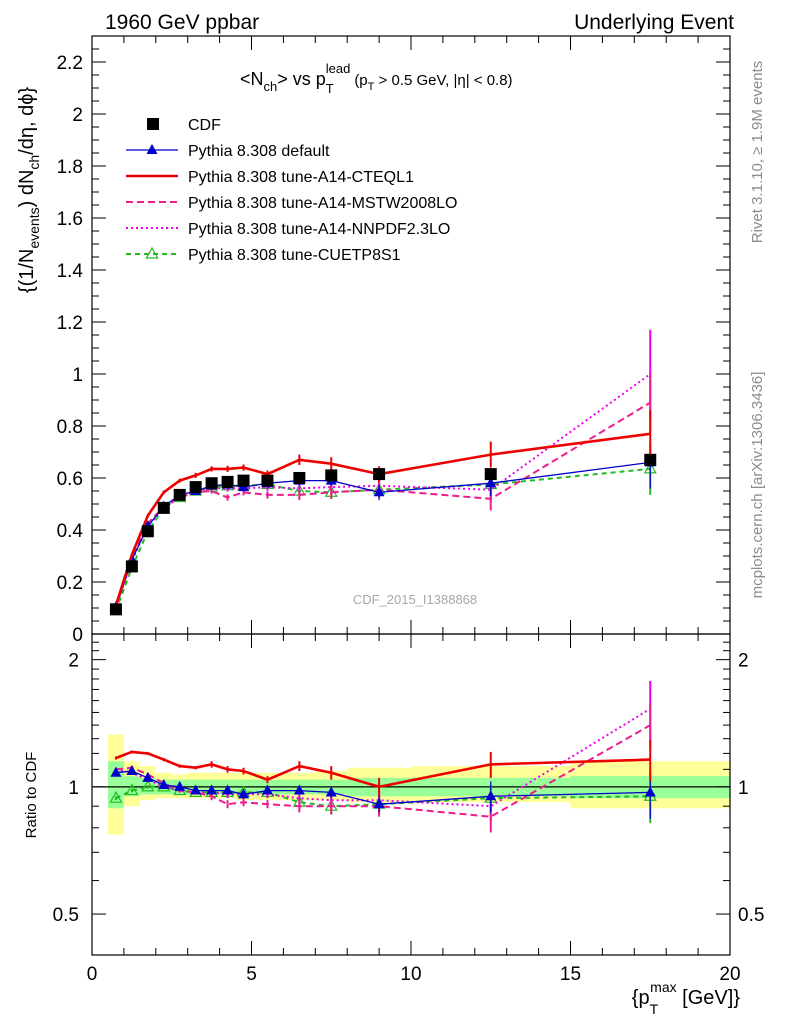 The image size is (786, 1024). Describe the element at coordinates (70, 583) in the screenshot. I see `y-tick-label: 0.2` at that location.